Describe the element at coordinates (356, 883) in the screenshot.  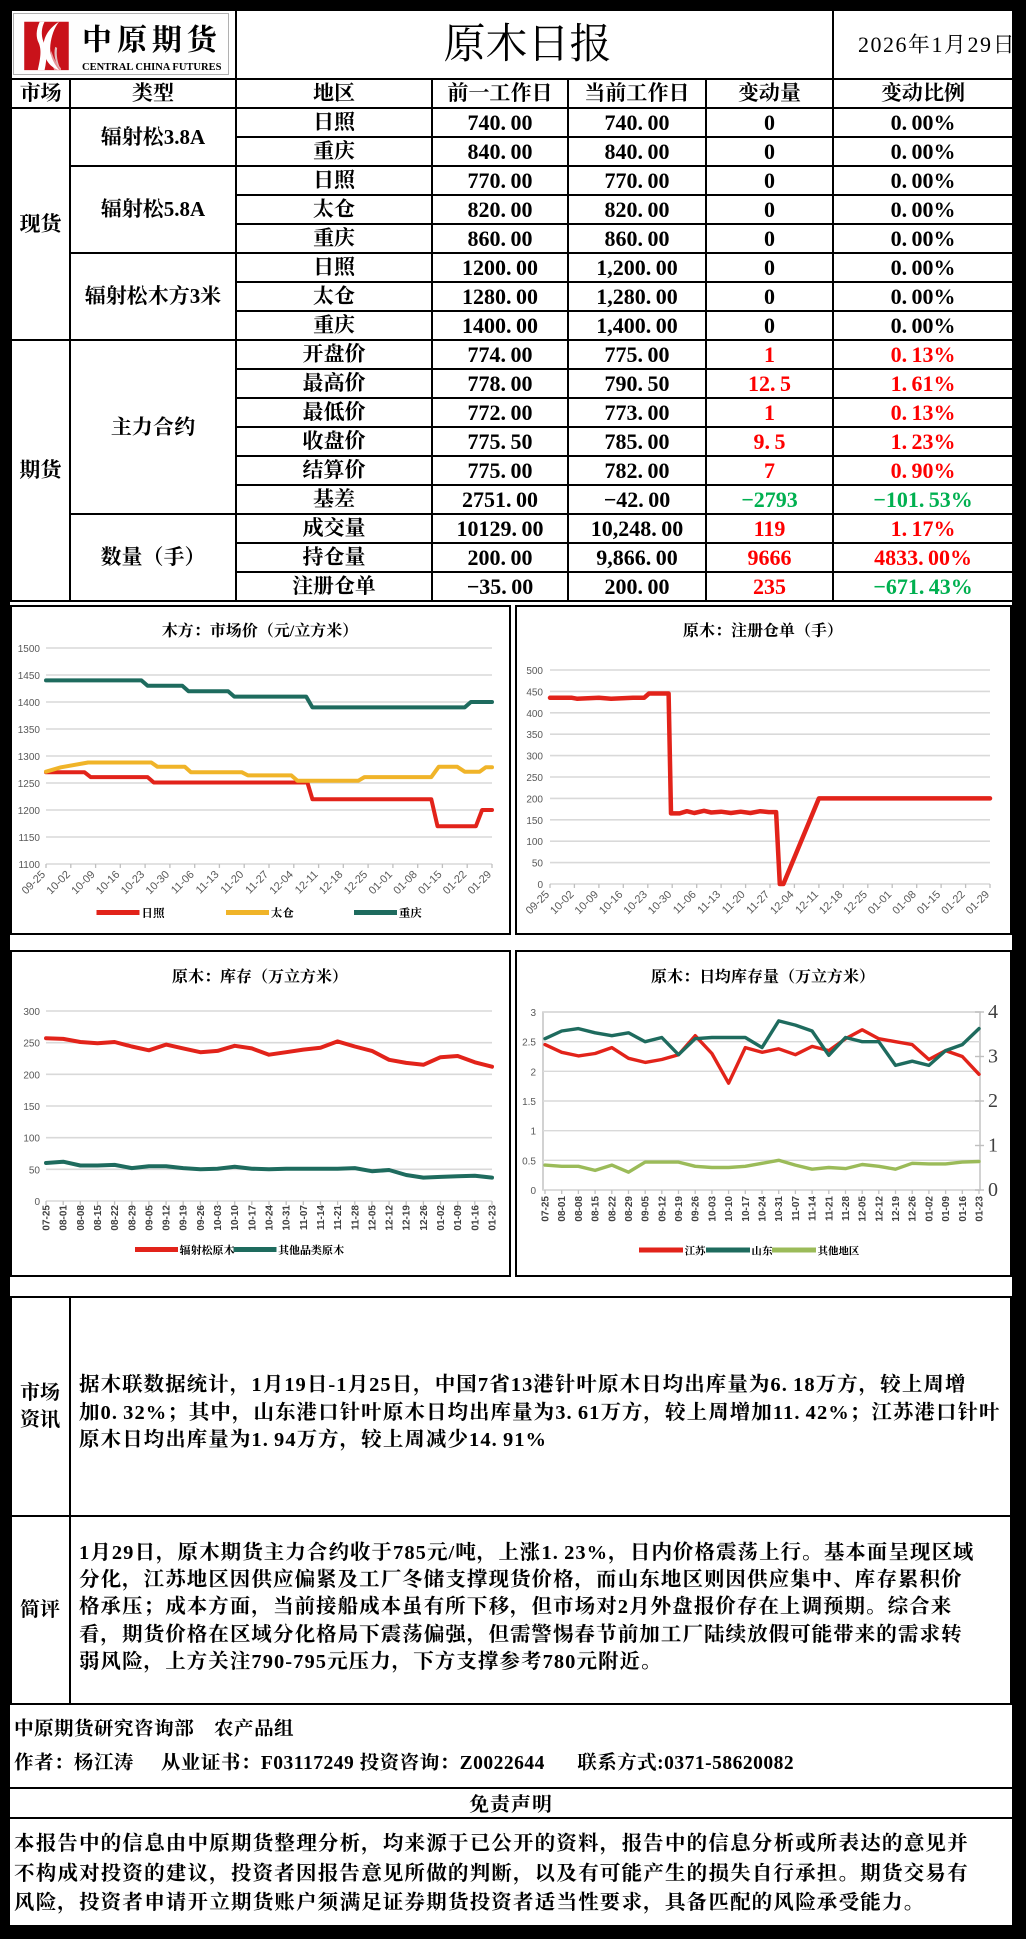
I see `svg-text: 12-25` at that location.